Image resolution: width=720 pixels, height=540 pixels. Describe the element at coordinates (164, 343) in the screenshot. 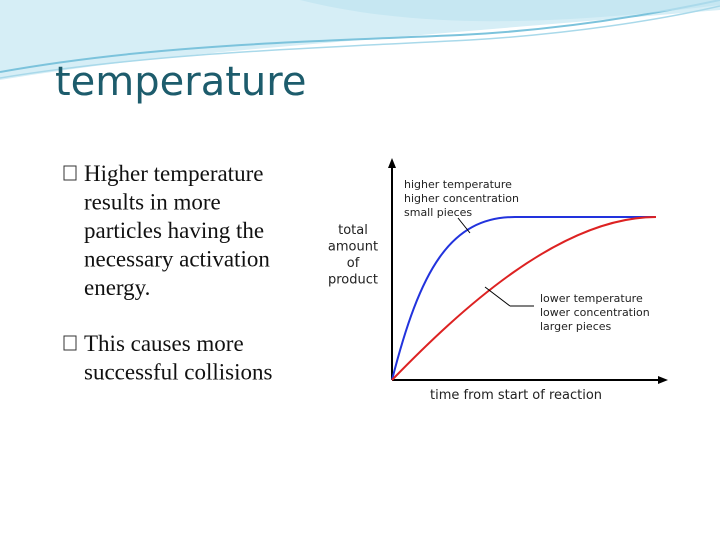

I see `bullet-text: This causes more` at that location.